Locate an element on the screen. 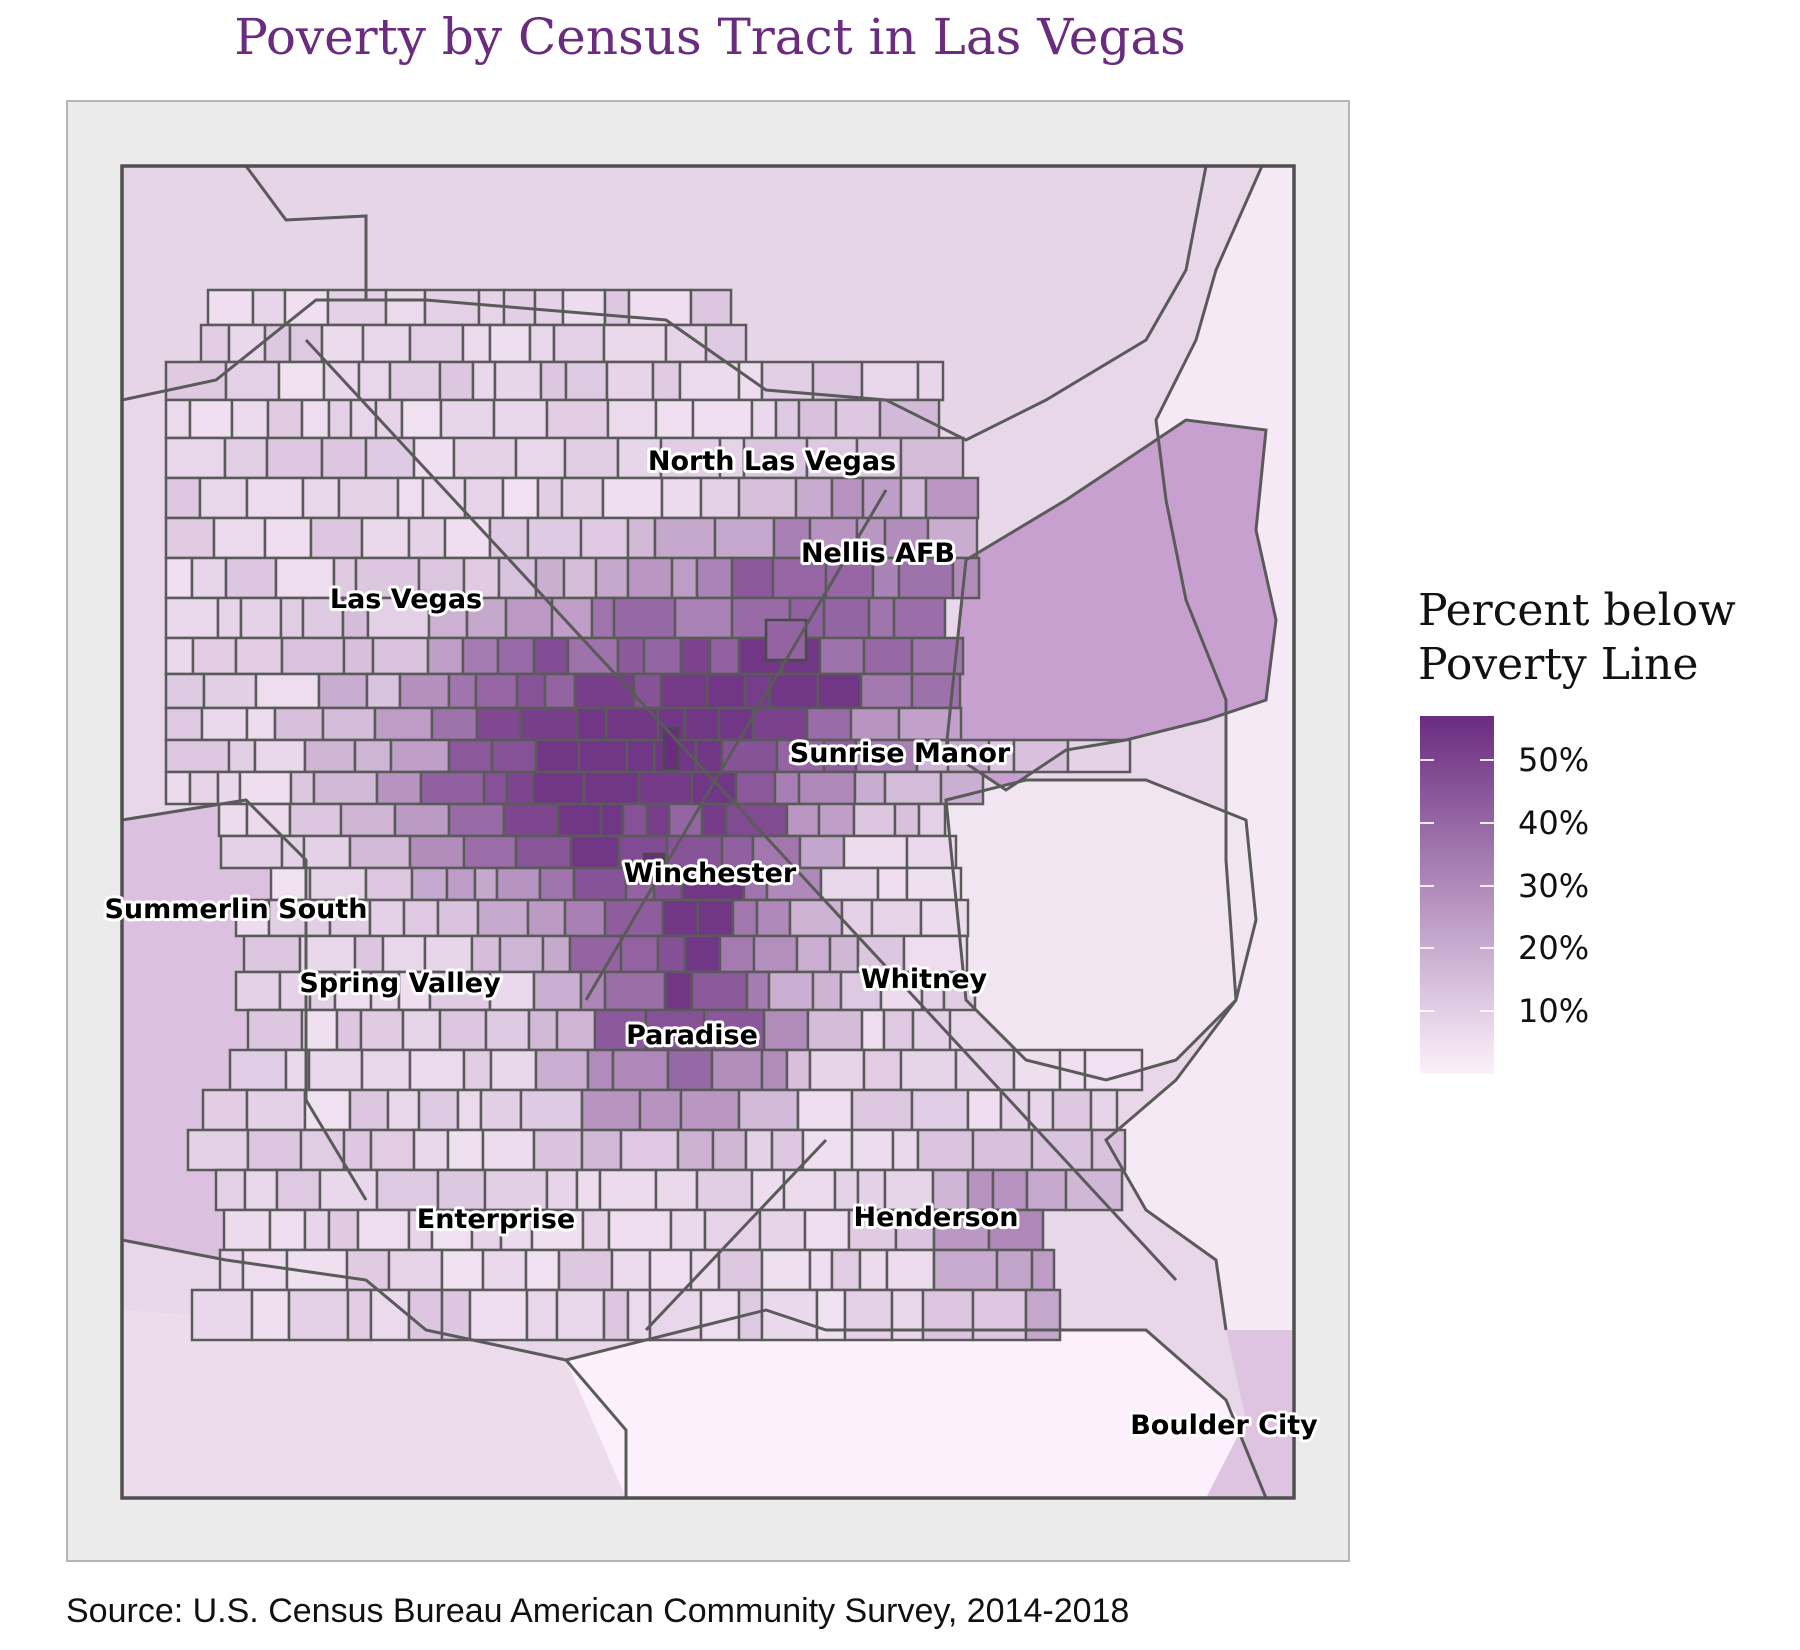 The height and width of the screenshot is (1650, 1800). legend-tick-label: 20% is located at coordinates (1554, 948).